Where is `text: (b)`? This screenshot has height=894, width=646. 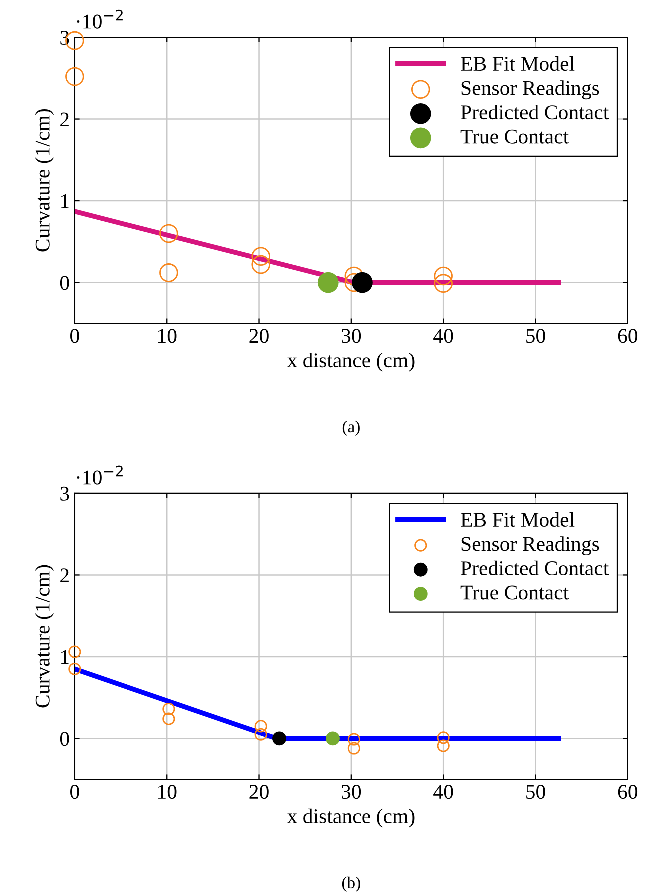
text: (b) is located at coordinates (351, 884).